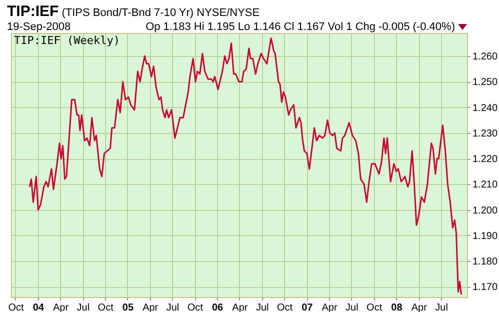  What do you see at coordinates (485, 288) in the screenshot?
I see `y-tick-label: 1.170` at bounding box center [485, 288].